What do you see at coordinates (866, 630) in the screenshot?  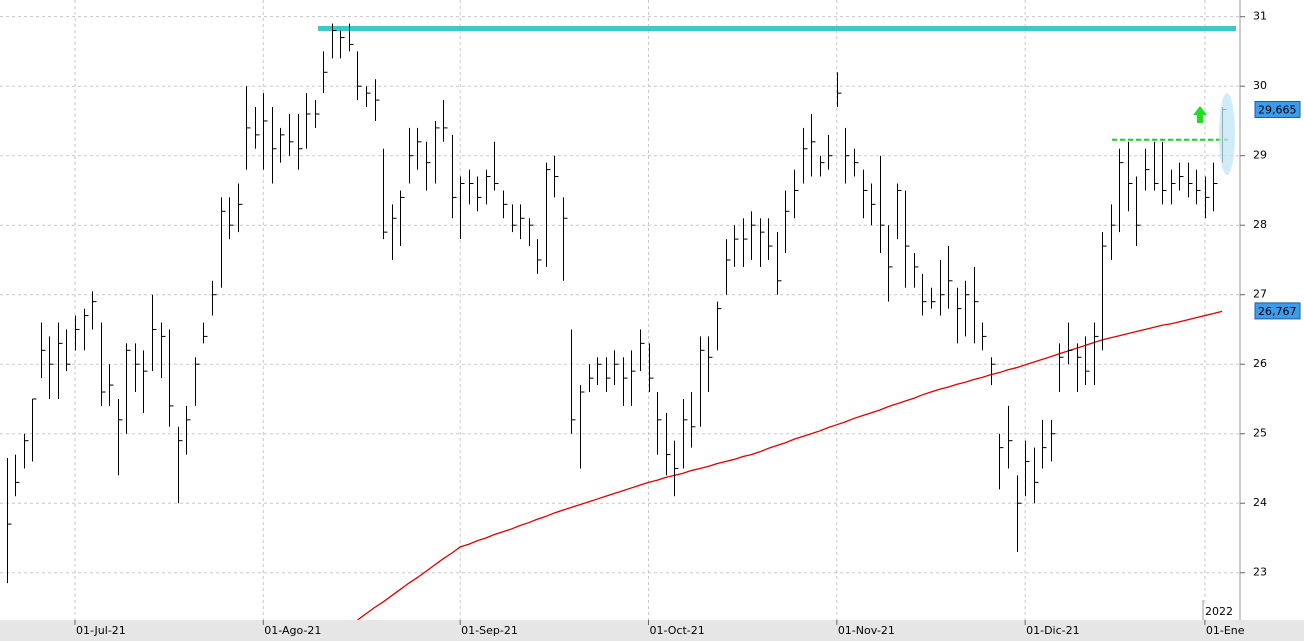 I see `x-tick-label: 01-Nov-21` at bounding box center [866, 630].